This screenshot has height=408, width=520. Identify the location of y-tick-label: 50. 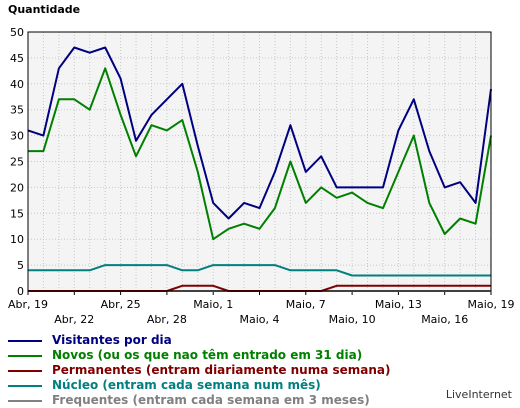
(17, 32).